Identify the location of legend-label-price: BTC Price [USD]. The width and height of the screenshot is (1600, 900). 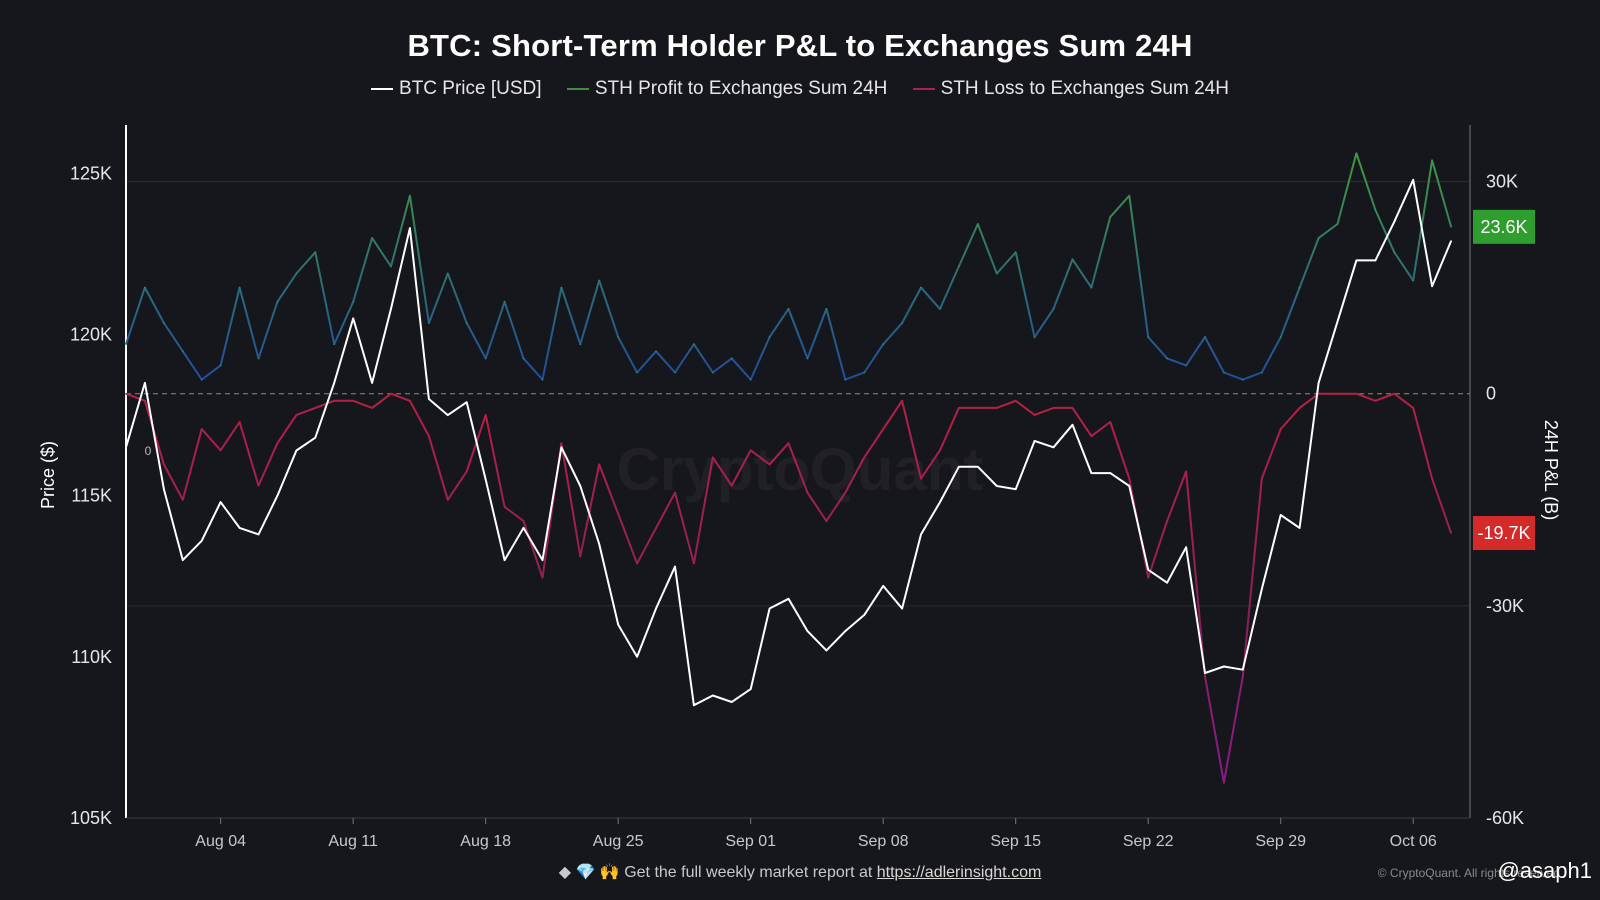
(470, 88).